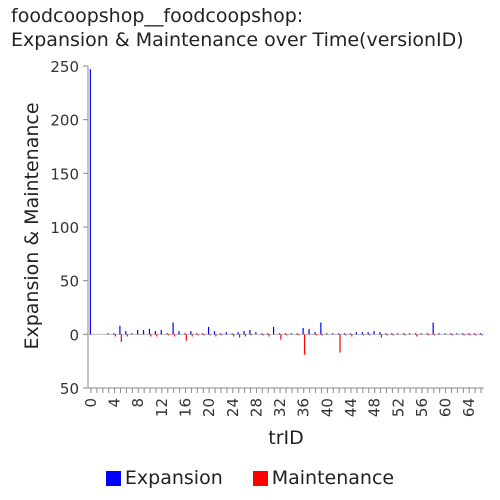 This screenshot has width=500, height=500. I want to click on y-tick-label: 100, so click(64, 228).